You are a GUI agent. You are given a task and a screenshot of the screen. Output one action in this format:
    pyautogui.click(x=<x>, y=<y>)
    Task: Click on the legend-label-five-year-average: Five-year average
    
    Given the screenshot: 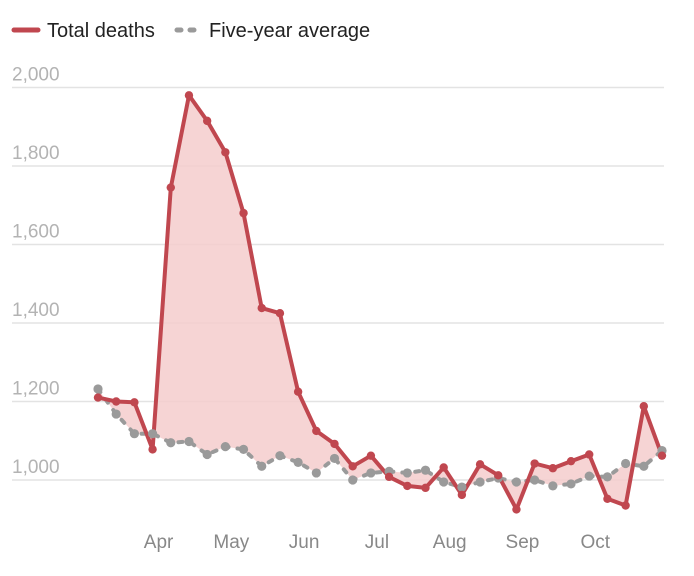 What is the action you would take?
    pyautogui.click(x=289, y=31)
    